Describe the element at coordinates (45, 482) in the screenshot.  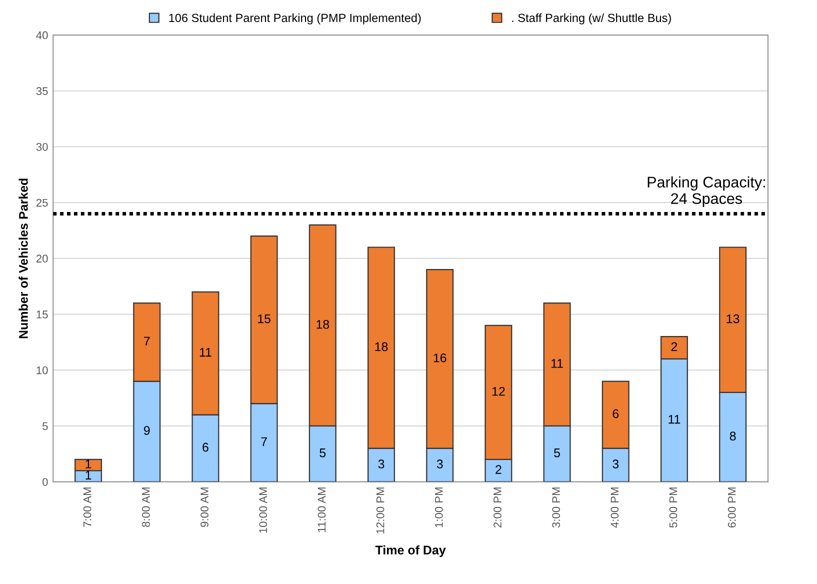
I see `y-tick-label: 0` at that location.